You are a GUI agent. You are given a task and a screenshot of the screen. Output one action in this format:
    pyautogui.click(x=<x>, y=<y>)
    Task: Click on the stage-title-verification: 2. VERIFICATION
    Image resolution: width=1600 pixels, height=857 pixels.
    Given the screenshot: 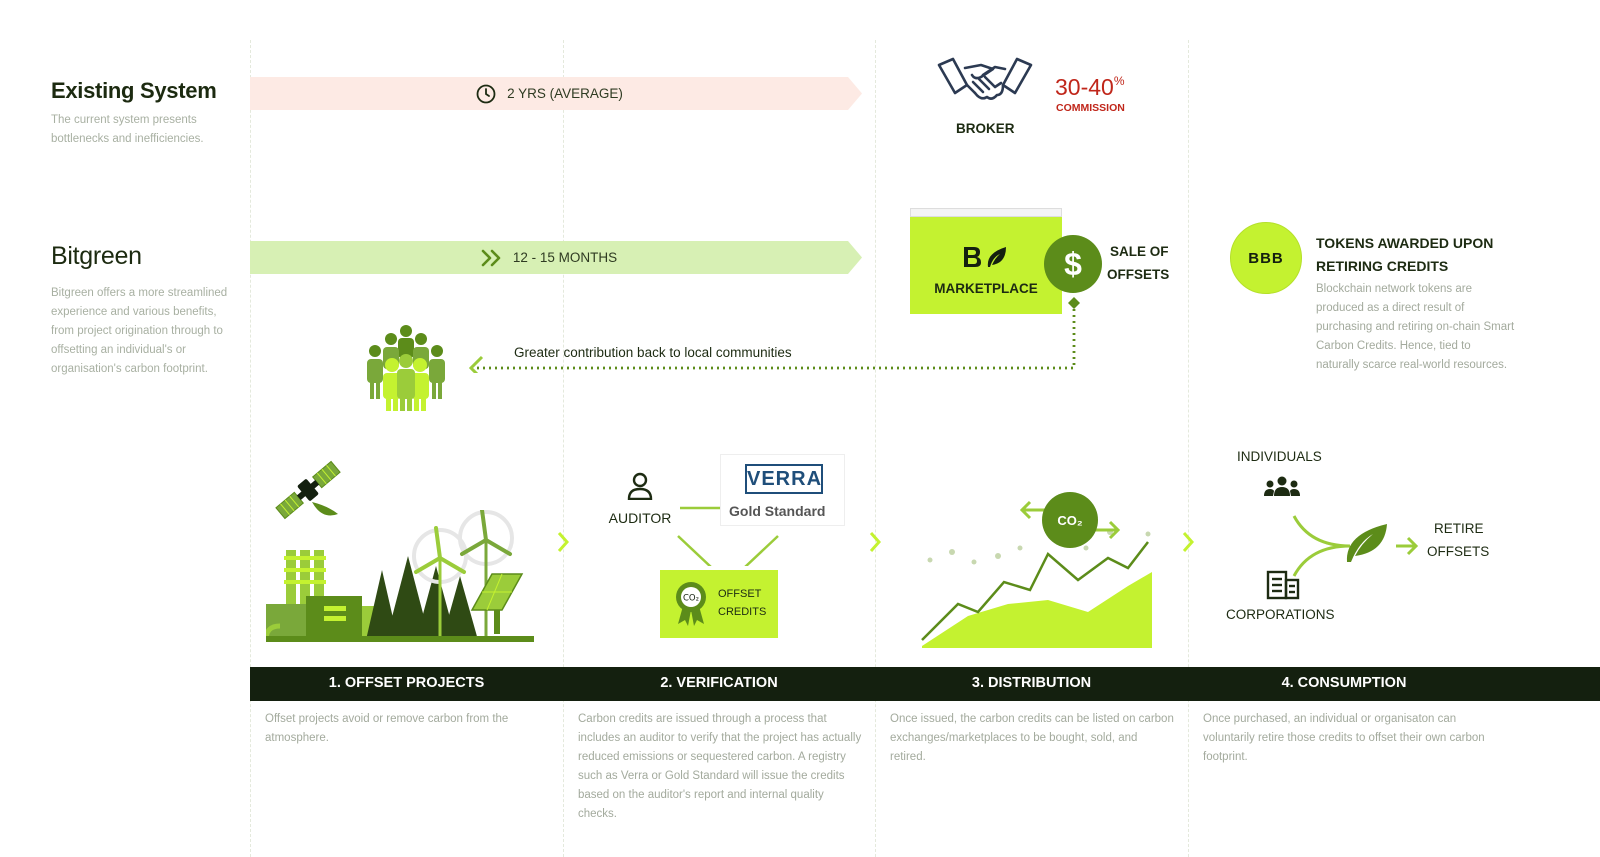 What is the action you would take?
    pyautogui.click(x=719, y=683)
    